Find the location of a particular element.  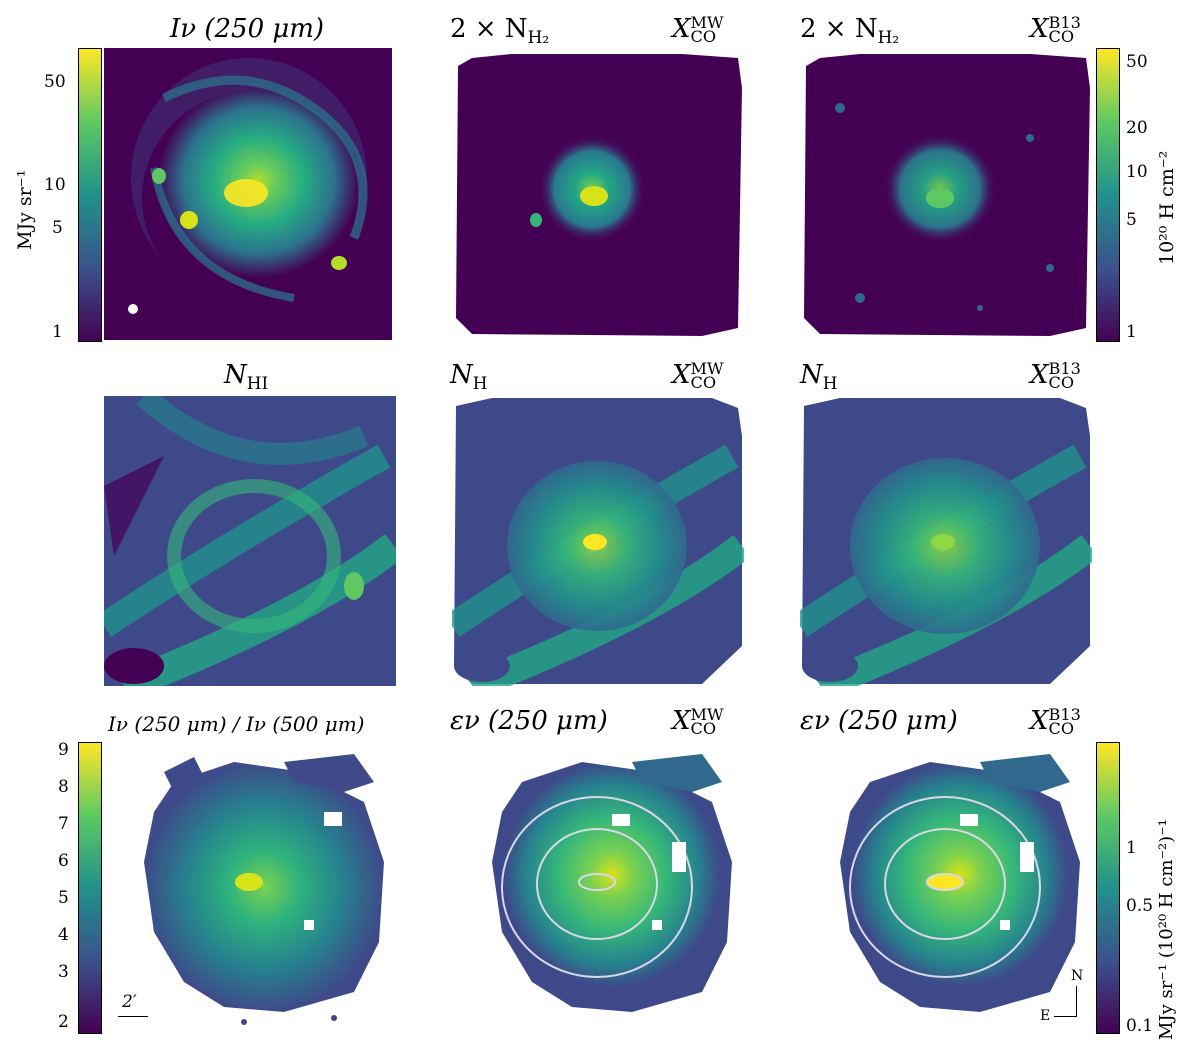

image-panel-ratio: 2′ is located at coordinates (250, 887).